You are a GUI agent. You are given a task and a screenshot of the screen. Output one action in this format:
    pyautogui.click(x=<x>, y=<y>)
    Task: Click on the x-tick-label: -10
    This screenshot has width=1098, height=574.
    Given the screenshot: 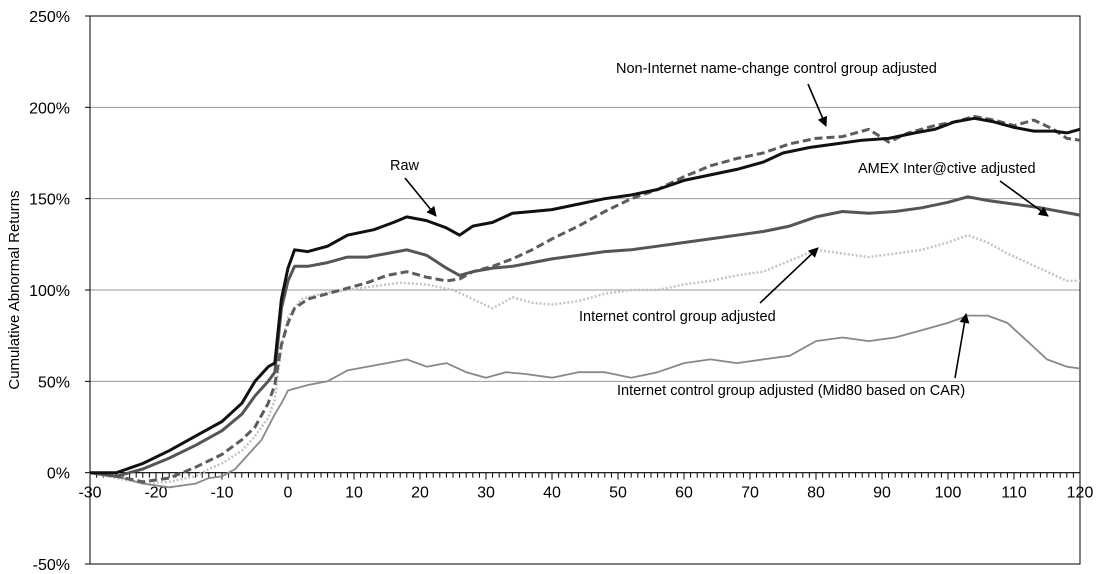 What is the action you would take?
    pyautogui.click(x=221, y=493)
    